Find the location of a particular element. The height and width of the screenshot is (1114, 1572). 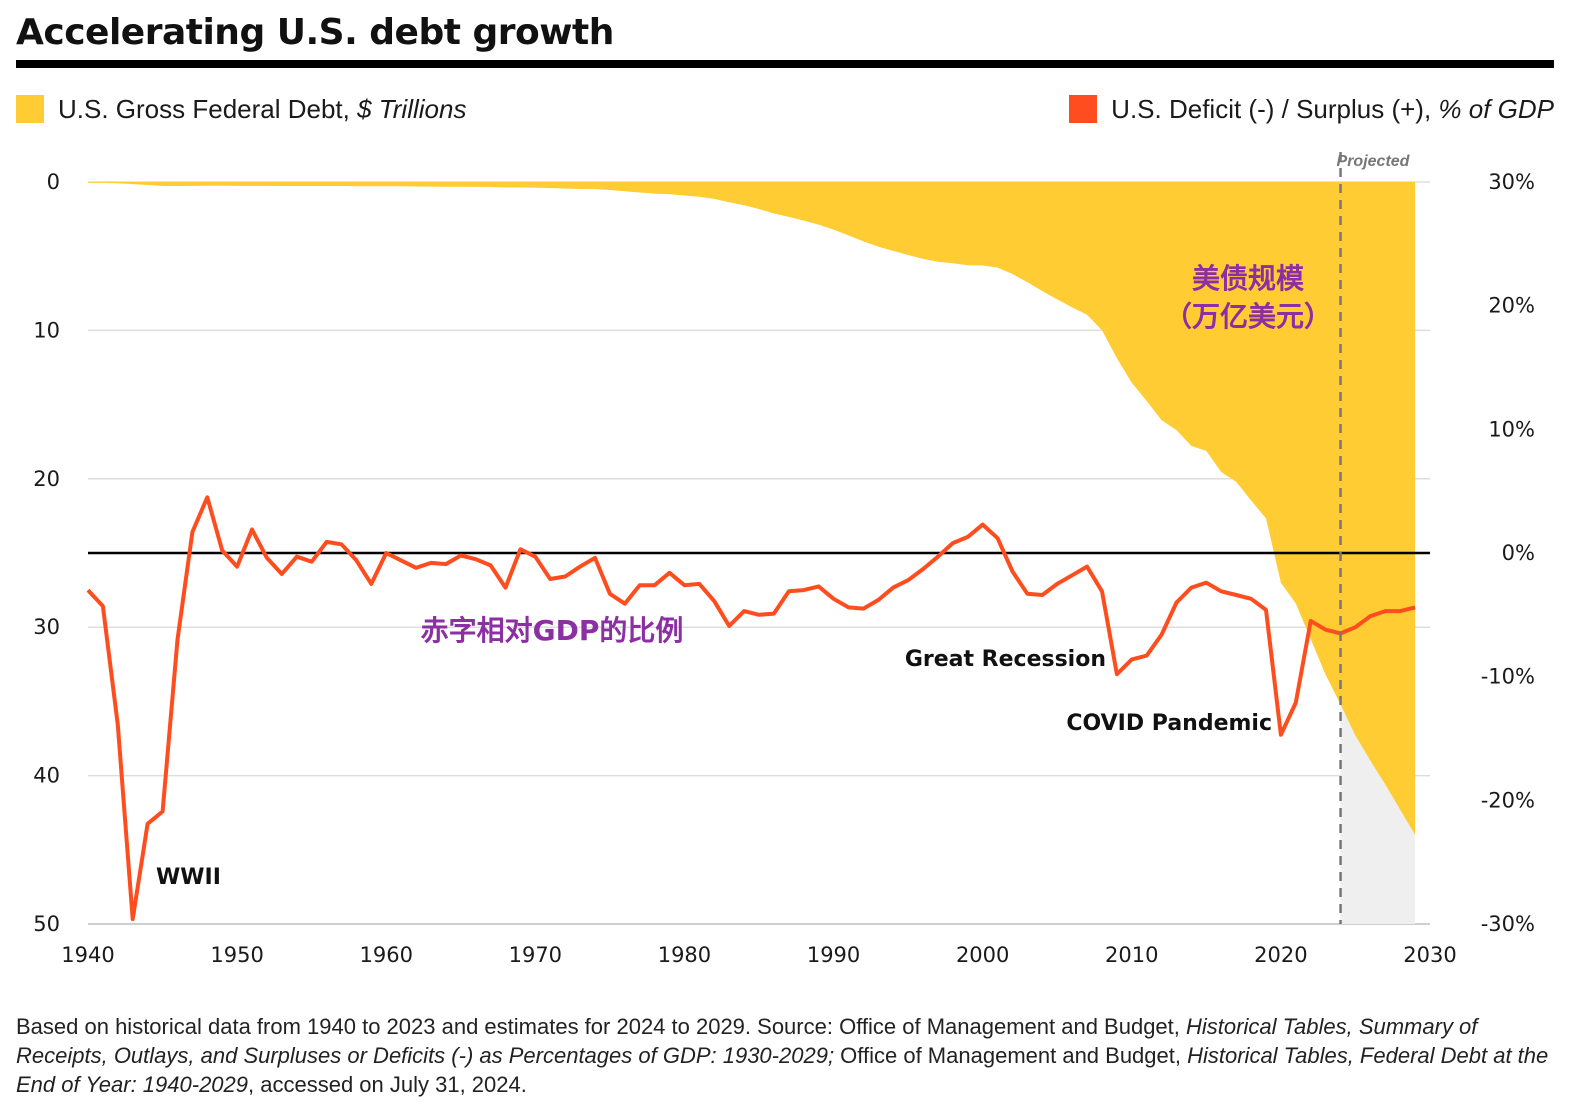

legend-deficit-label: U.S. Deficit (-) / Surplus (+), is located at coordinates (1271, 108).